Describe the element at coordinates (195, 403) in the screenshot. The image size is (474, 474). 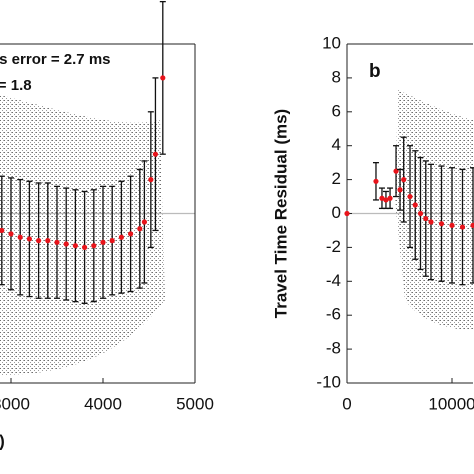
I see `x-tick-label: 5000` at that location.